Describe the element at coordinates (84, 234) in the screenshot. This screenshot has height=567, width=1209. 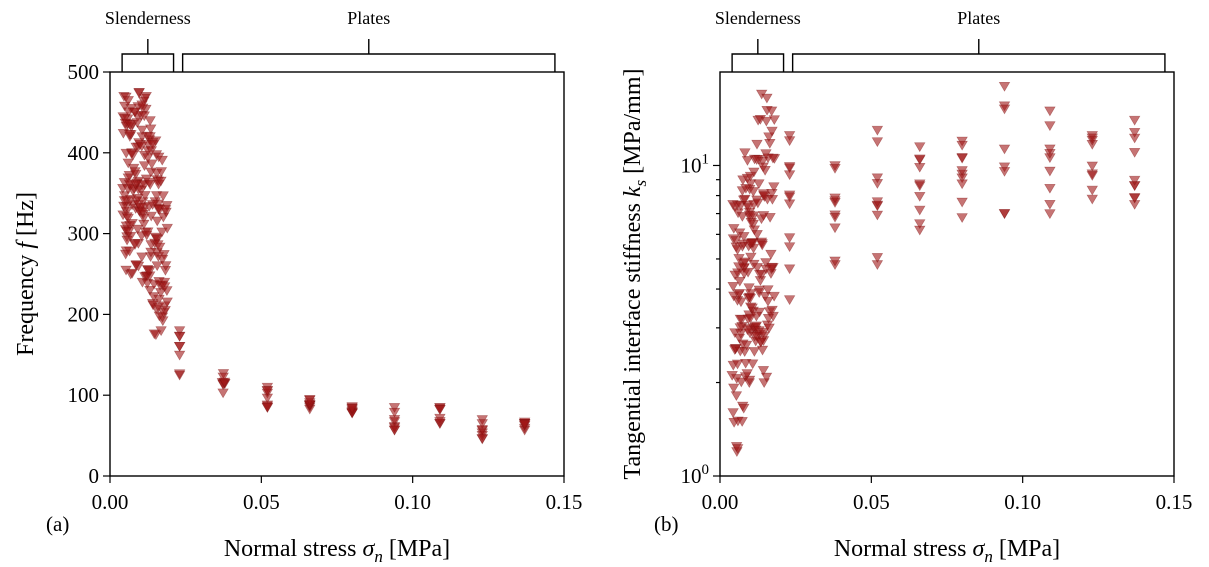
I see `y-tick-label: 300` at that location.